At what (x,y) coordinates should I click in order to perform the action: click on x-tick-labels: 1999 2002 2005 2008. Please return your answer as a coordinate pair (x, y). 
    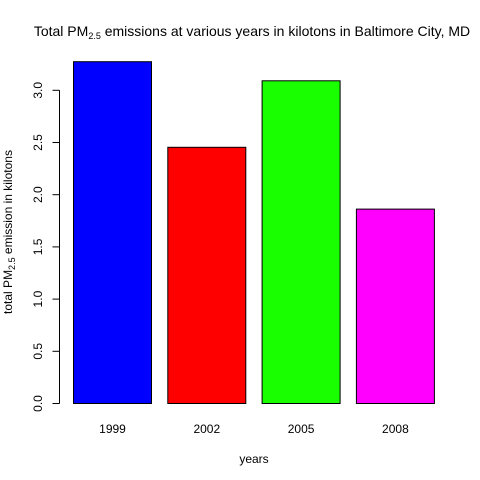
    Looking at the image, I should click on (254, 429).